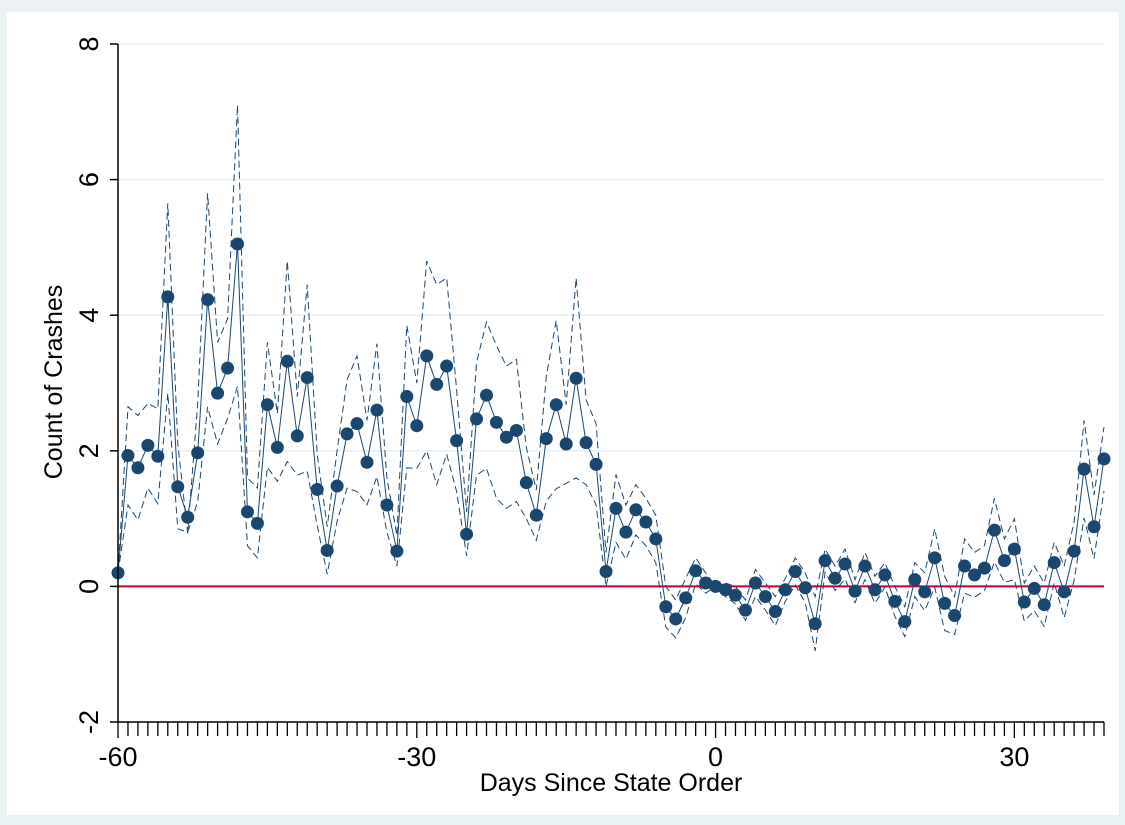  What do you see at coordinates (89, 179) in the screenshot?
I see `y-tick-label: 6` at bounding box center [89, 179].